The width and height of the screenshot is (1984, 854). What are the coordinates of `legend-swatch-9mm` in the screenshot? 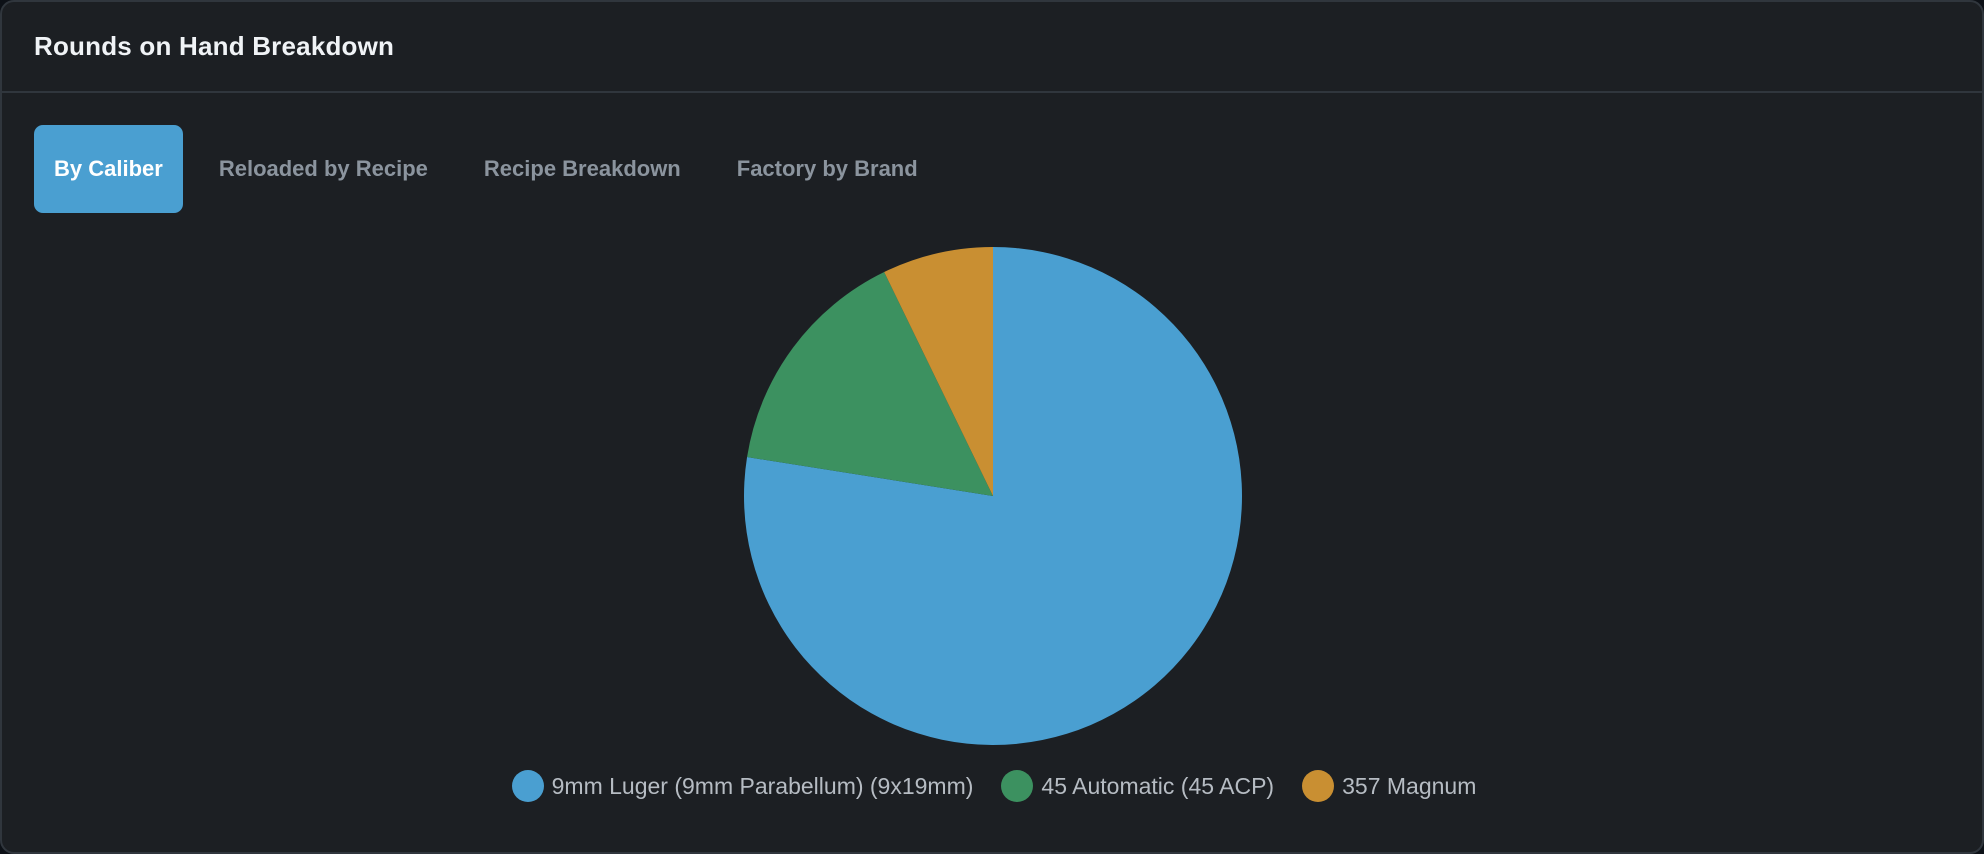 It's located at (527, 786).